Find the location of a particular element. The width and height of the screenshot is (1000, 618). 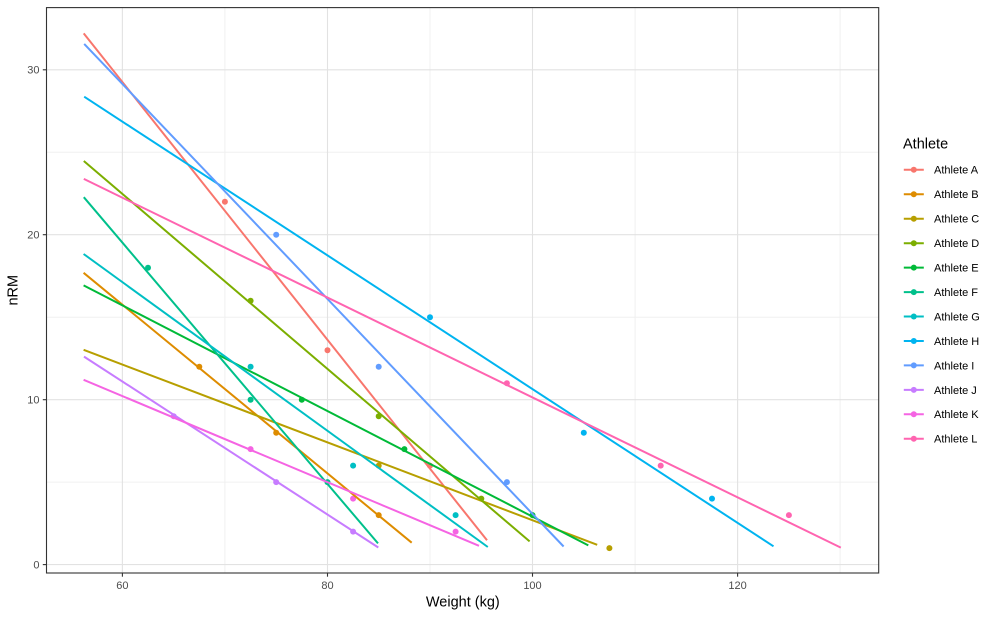

svg-text: Athlete D is located at coordinates (956, 244).